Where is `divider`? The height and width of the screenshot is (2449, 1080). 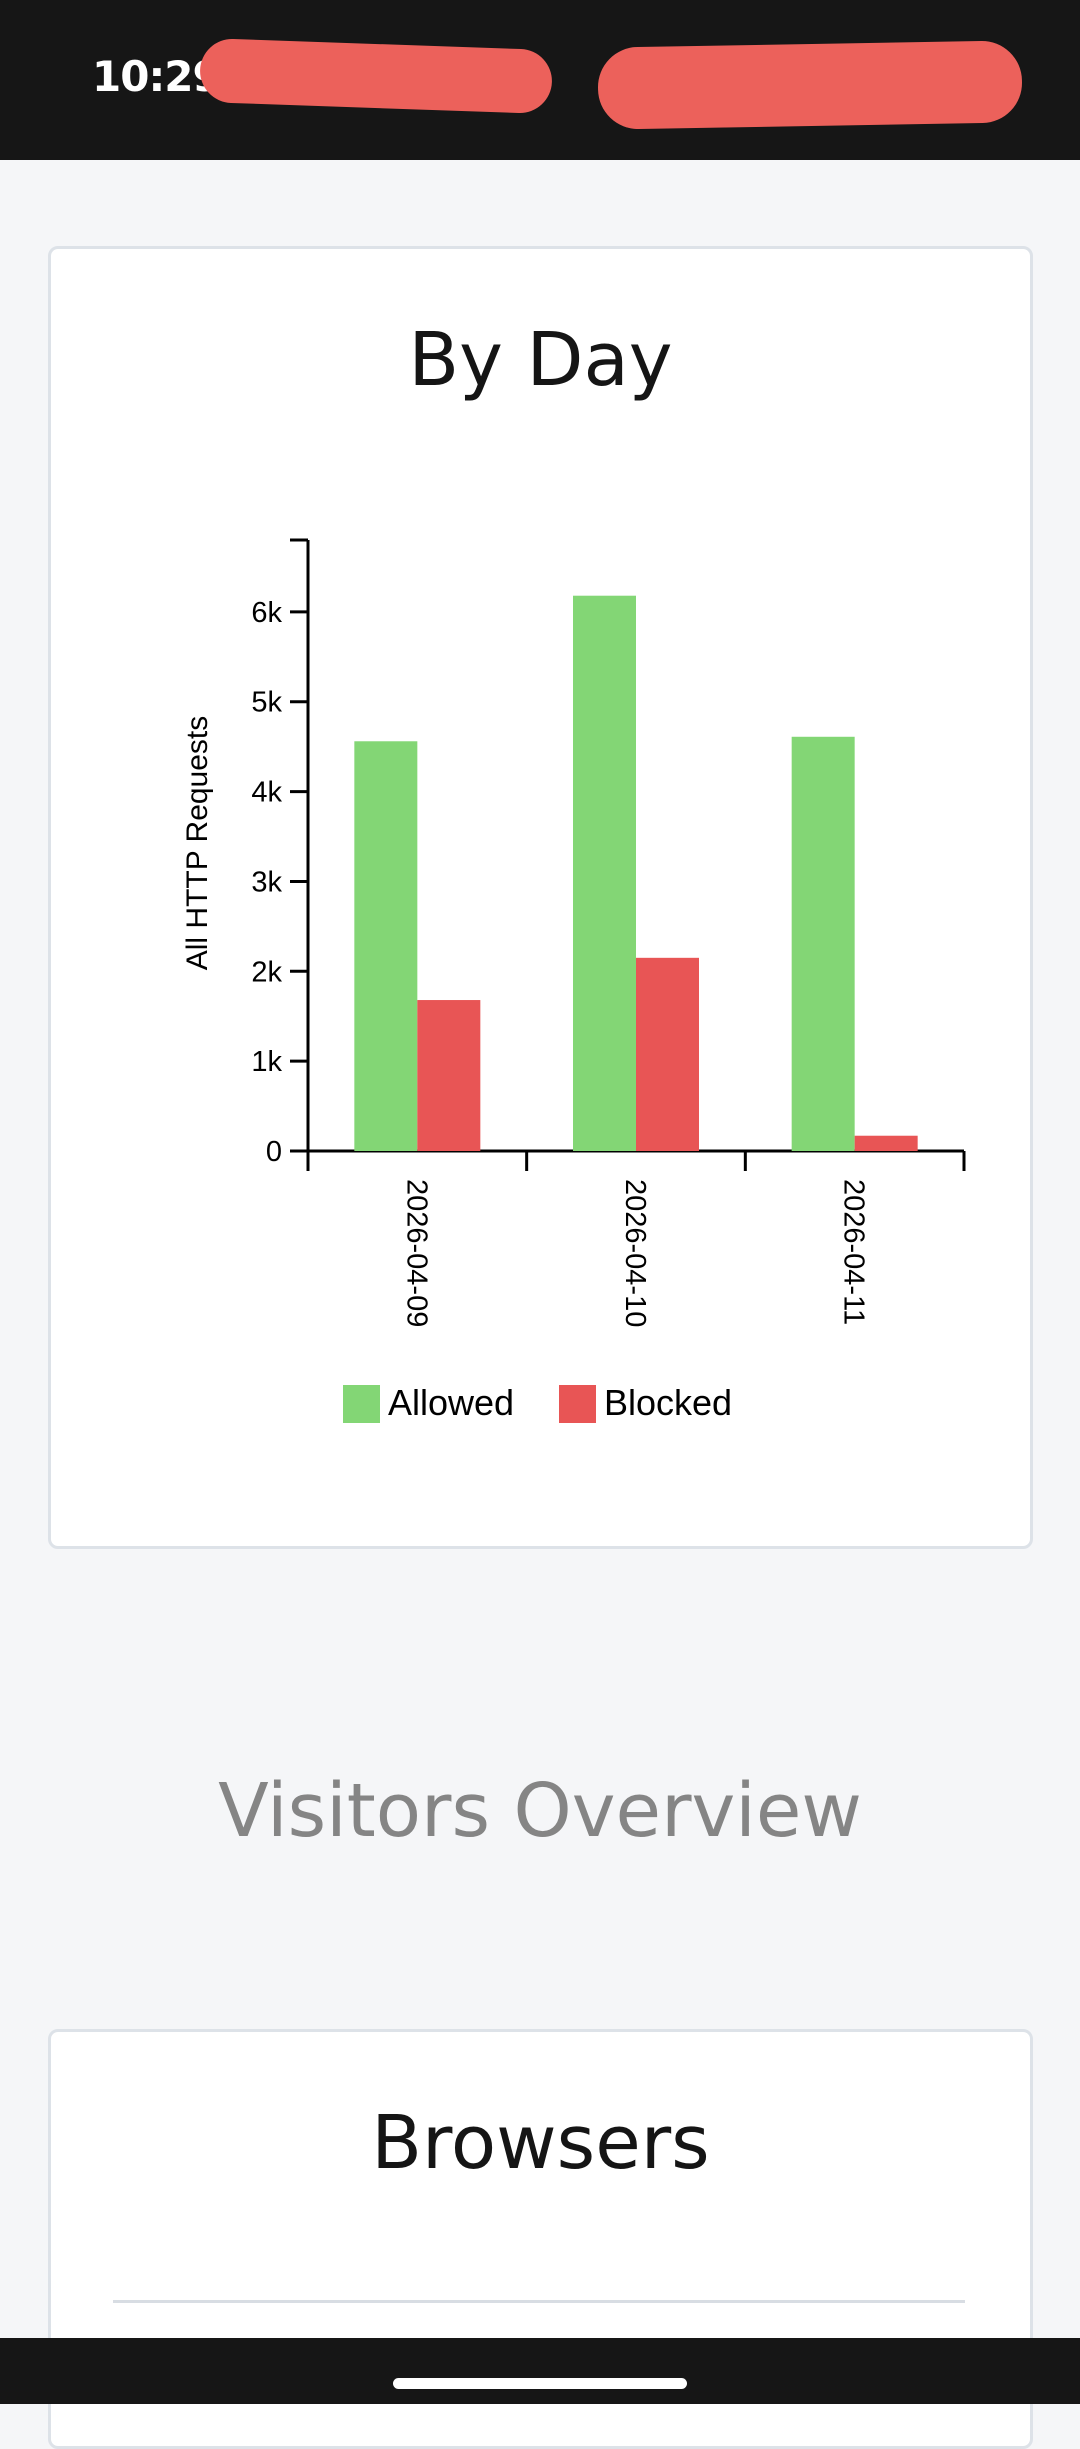 divider is located at coordinates (539, 2301).